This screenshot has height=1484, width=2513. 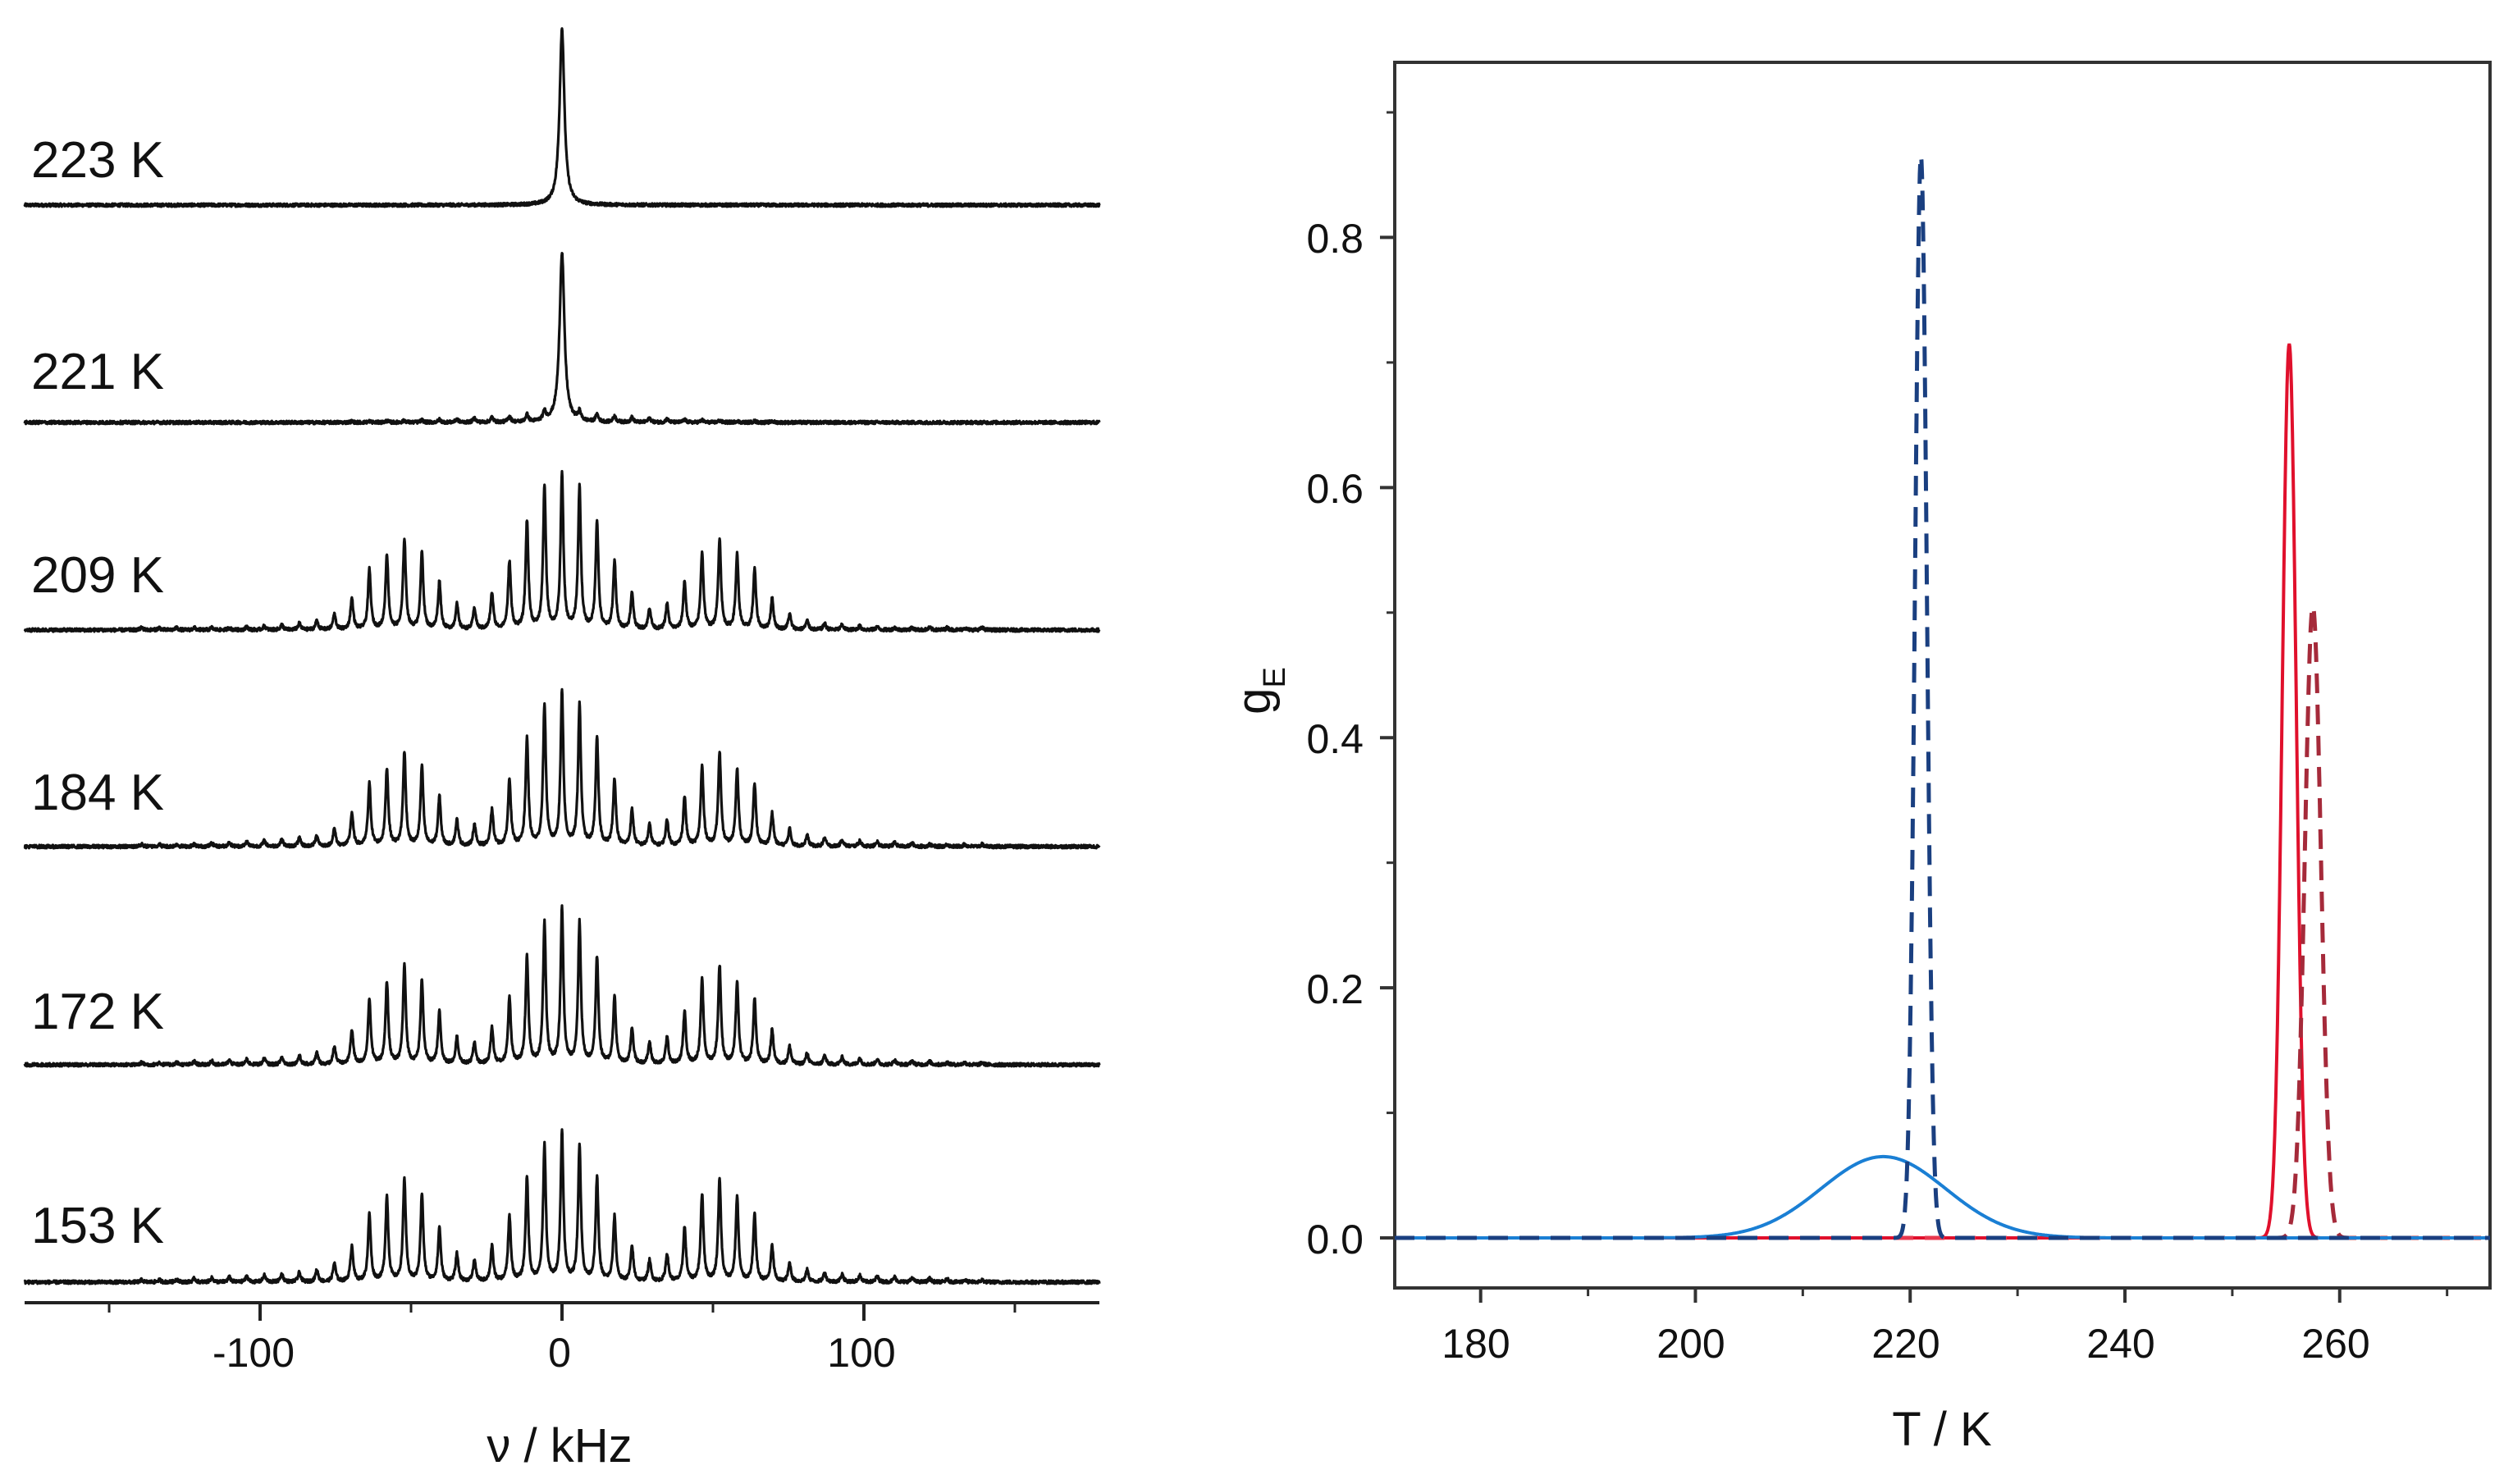 What do you see at coordinates (253, 1353) in the screenshot?
I see `left-xtick-label-minus100: -100` at bounding box center [253, 1353].